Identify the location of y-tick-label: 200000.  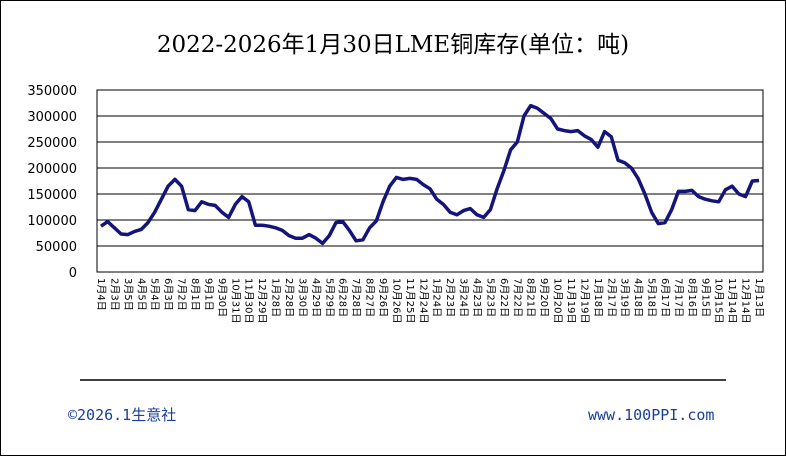
(52, 169).